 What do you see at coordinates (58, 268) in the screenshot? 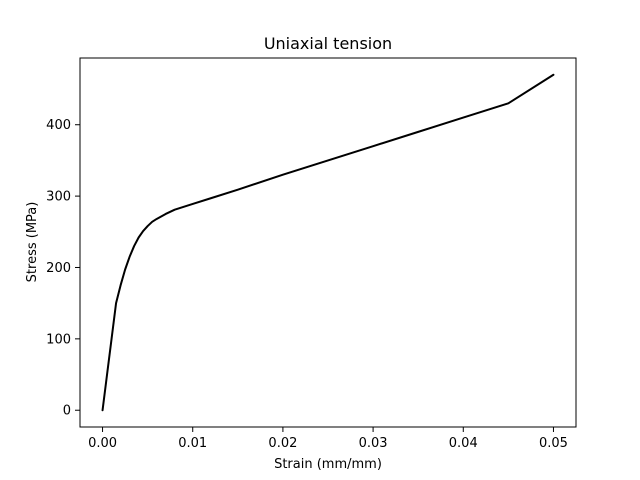
I see `y-tick-label: 200` at bounding box center [58, 268].